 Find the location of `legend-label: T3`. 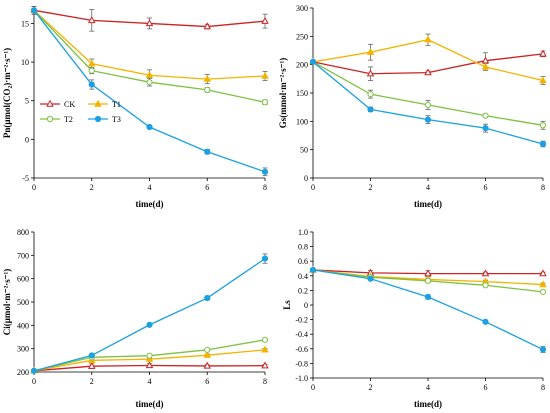

legend-label: T3 is located at coordinates (116, 119).